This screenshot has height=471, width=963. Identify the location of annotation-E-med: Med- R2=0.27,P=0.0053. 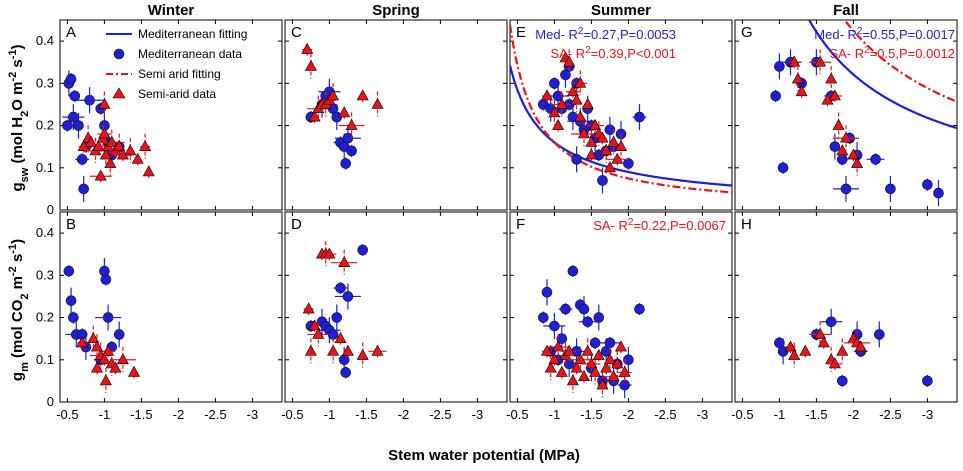
(605, 34).